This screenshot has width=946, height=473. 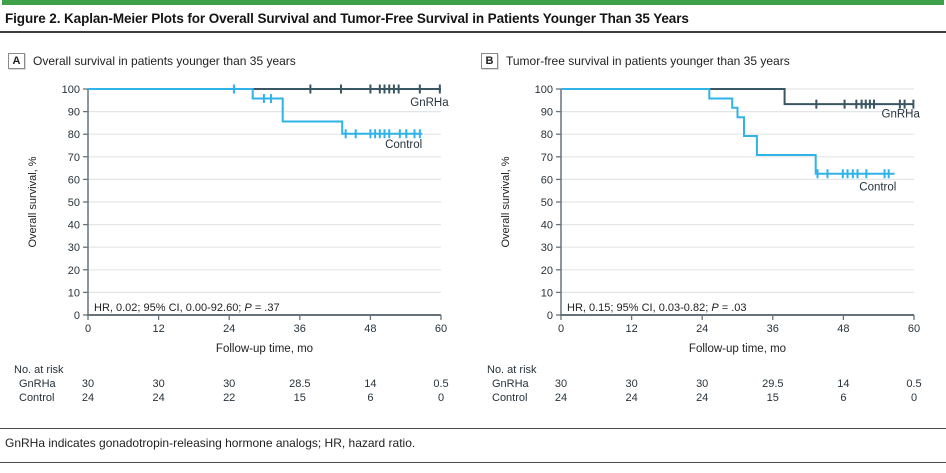 I want to click on risk-value: 6, so click(x=370, y=398).